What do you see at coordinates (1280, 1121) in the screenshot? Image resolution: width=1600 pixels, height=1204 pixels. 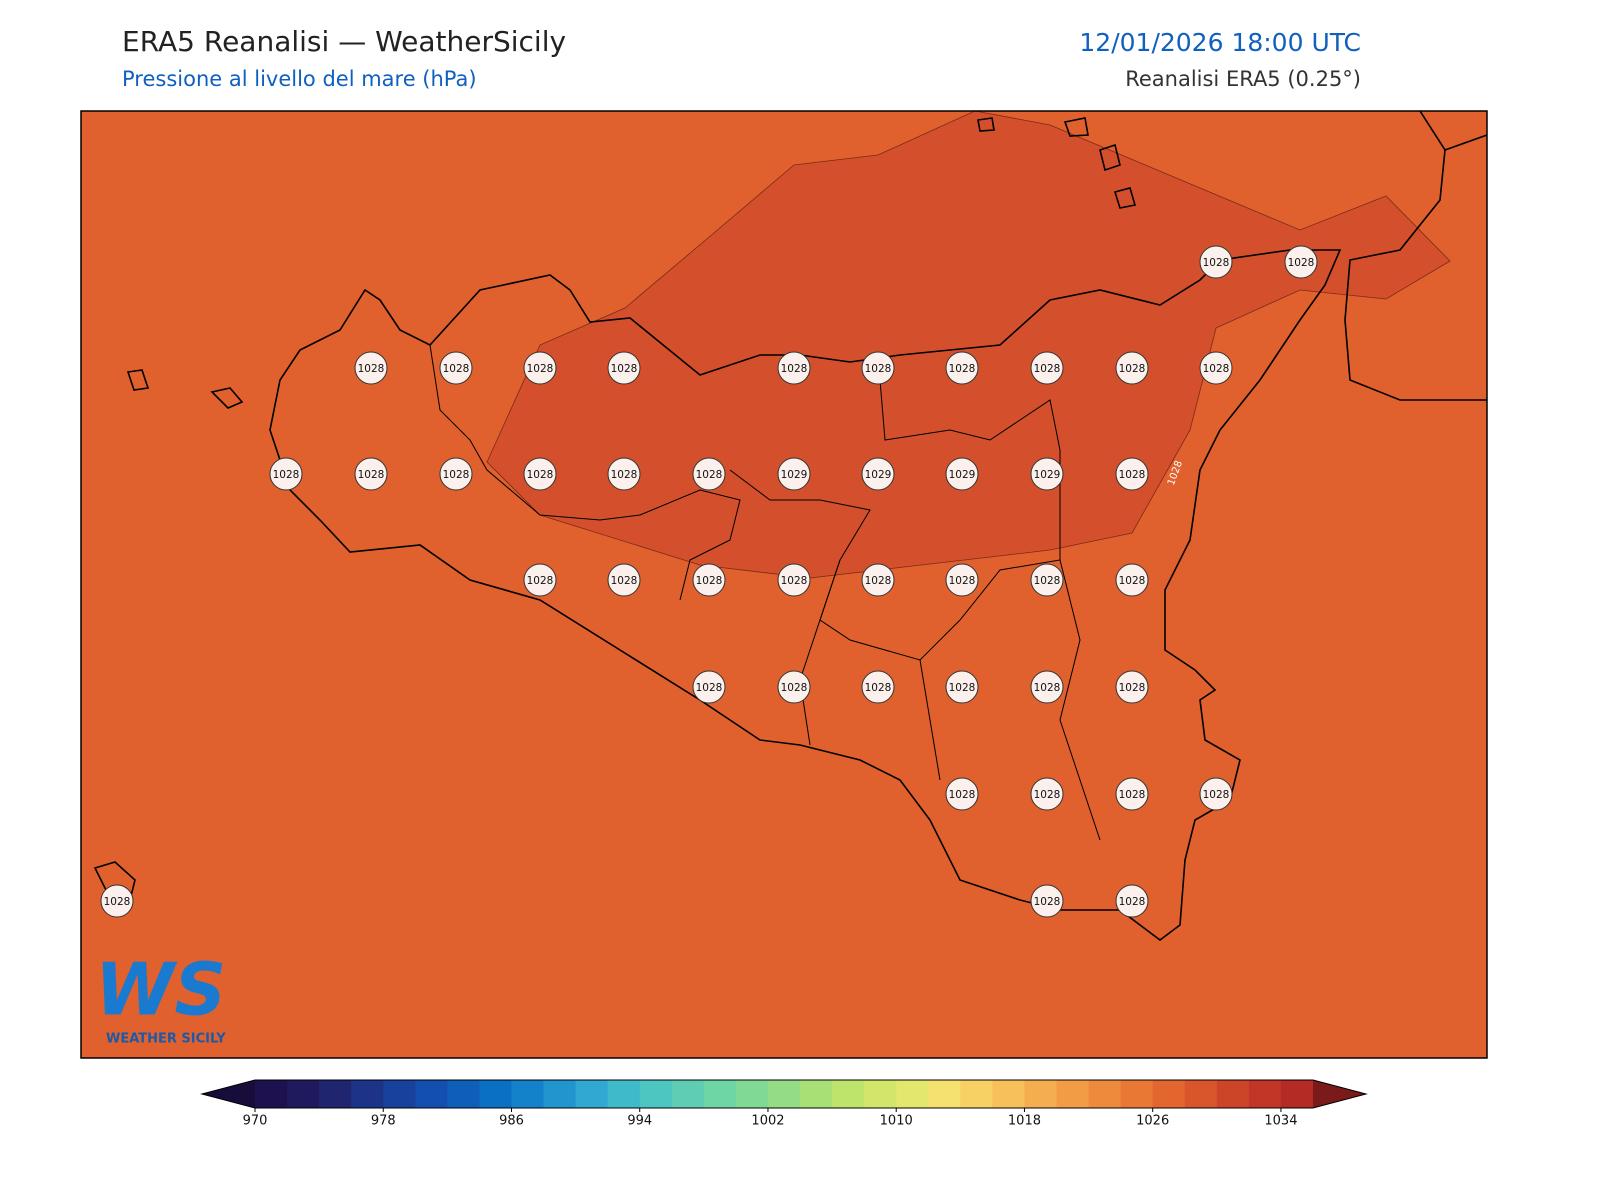 I see `colorbar-tick-label: 1034` at bounding box center [1280, 1121].